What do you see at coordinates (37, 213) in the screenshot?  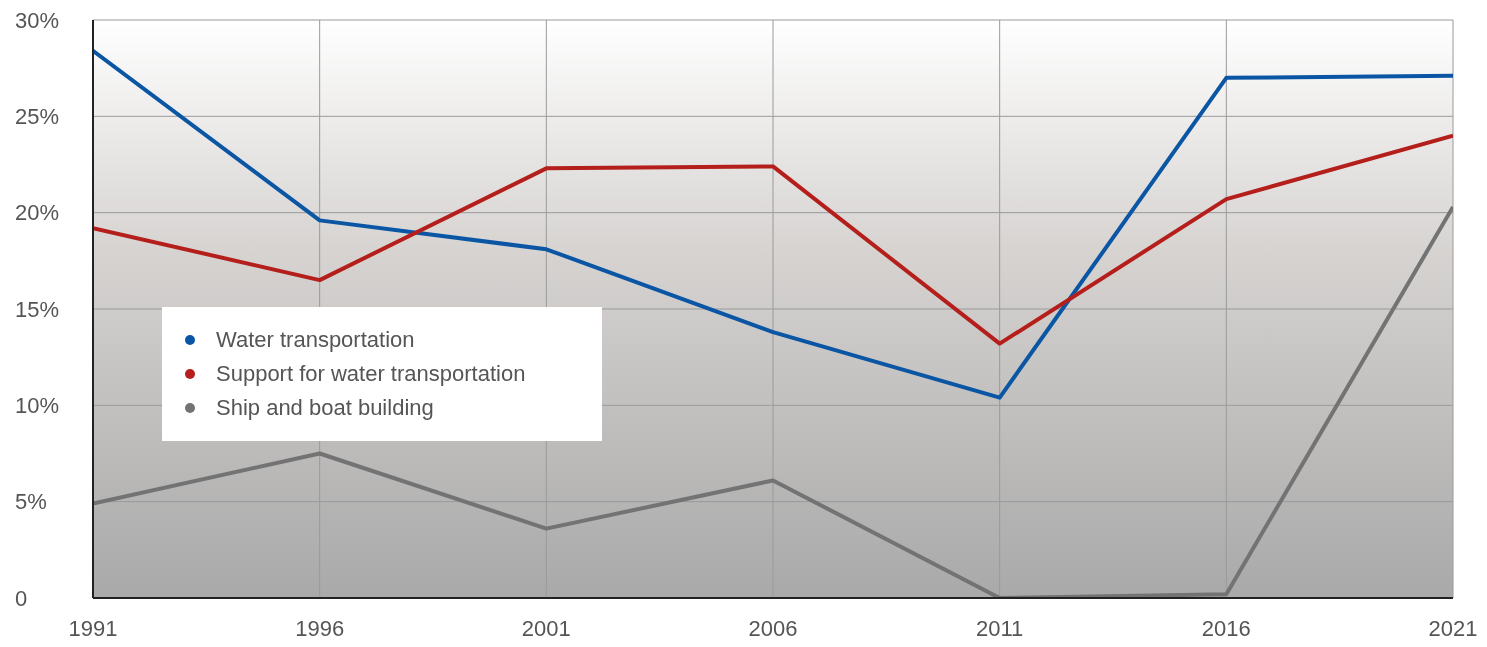 I see `y-tick-label: 20%` at bounding box center [37, 213].